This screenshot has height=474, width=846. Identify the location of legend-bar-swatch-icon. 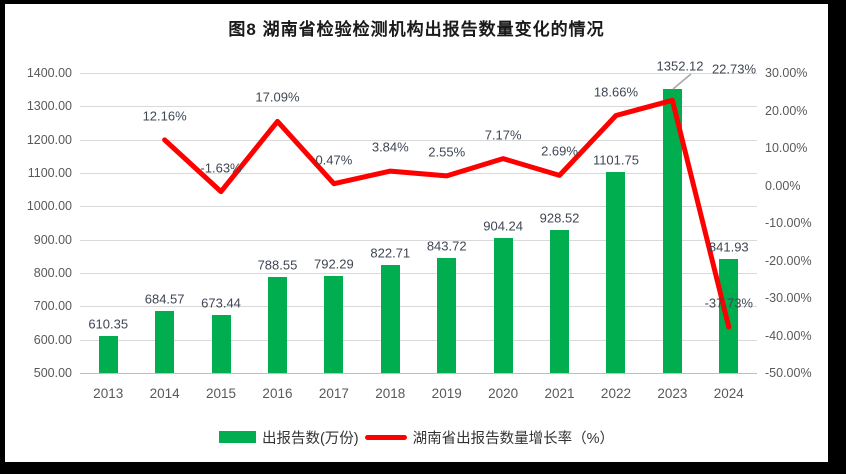
(237, 437).